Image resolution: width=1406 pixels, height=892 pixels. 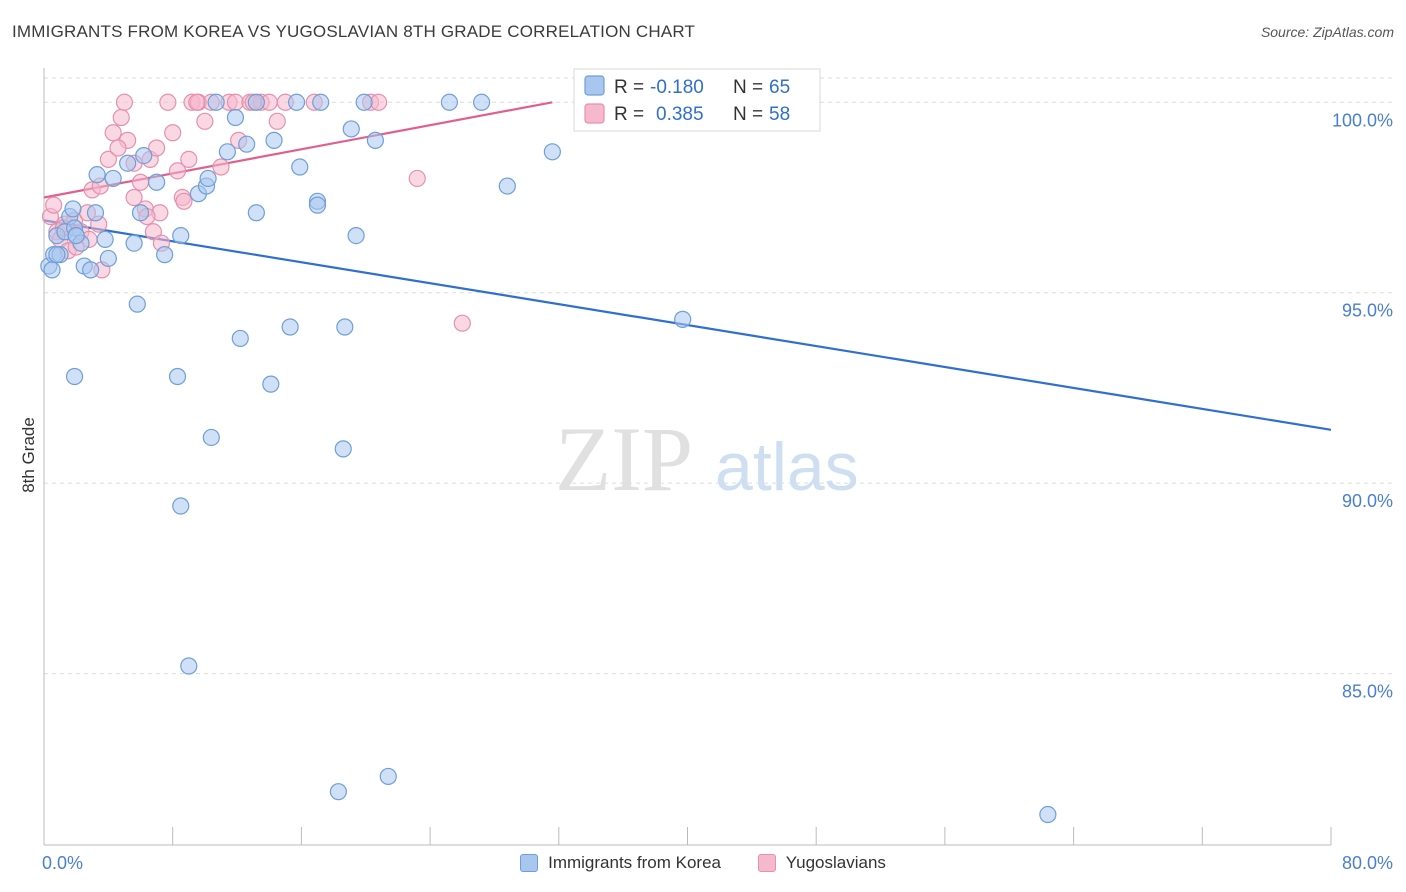 What do you see at coordinates (766, 863) in the screenshot?
I see `legend-swatch-yugoslavians-bottom` at bounding box center [766, 863].